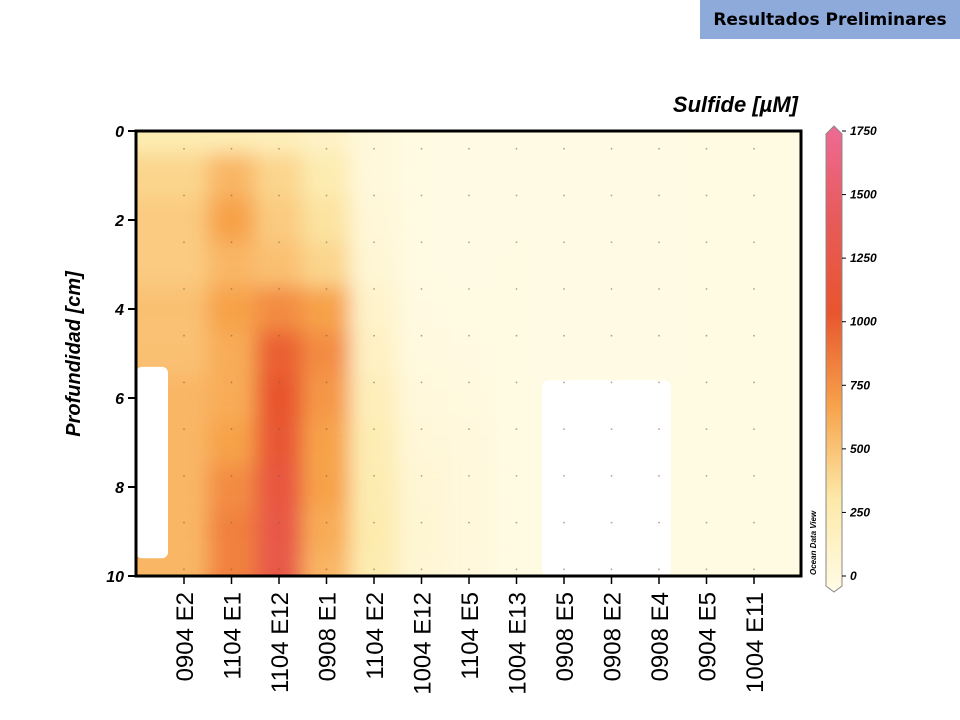  Describe the element at coordinates (470, 636) in the screenshot. I see `x-tick-label: 1104 E5` at that location.